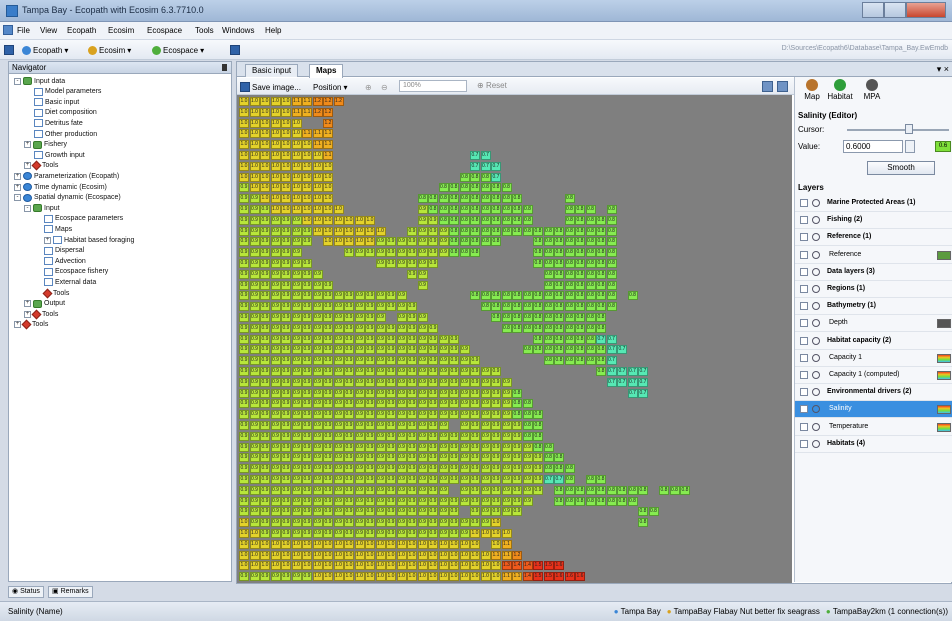 The width and height of the screenshot is (952, 621). Describe the element at coordinates (873, 393) in the screenshot. I see `layer-group-row: Environmental drivers (2)` at that location.